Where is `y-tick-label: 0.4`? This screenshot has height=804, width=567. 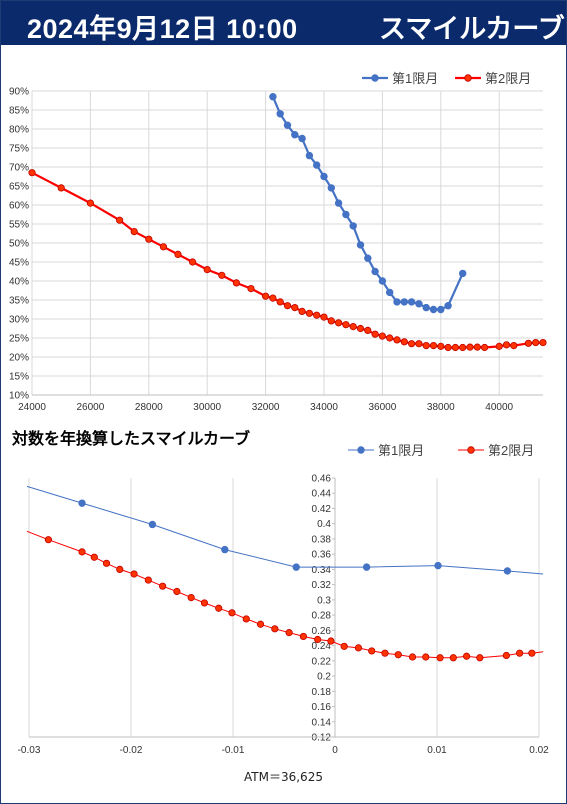 y-tick-label: 0.4 is located at coordinates (324, 524).